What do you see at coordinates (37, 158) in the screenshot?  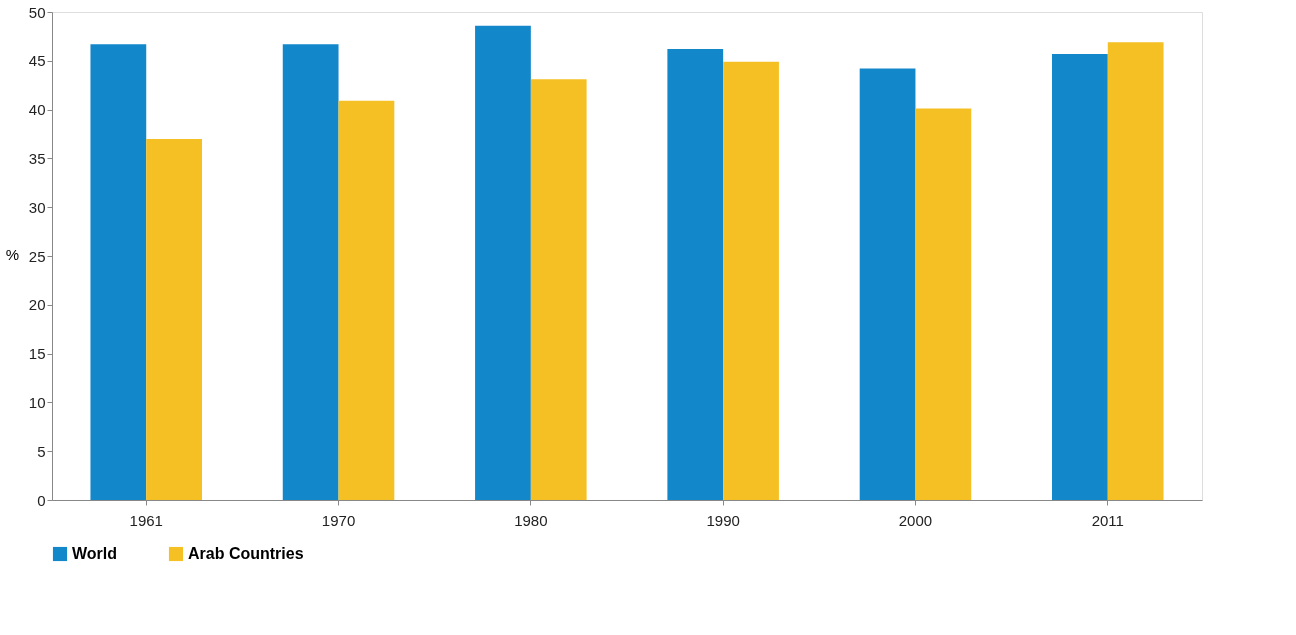 I see `y-tick-label: 35` at bounding box center [37, 158].